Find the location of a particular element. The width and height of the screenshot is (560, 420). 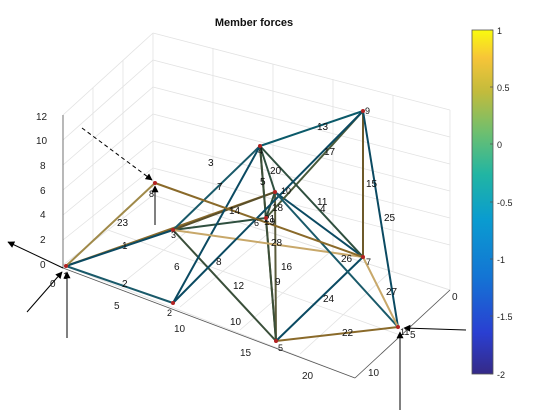

member-label: 7 is located at coordinates (220, 187).